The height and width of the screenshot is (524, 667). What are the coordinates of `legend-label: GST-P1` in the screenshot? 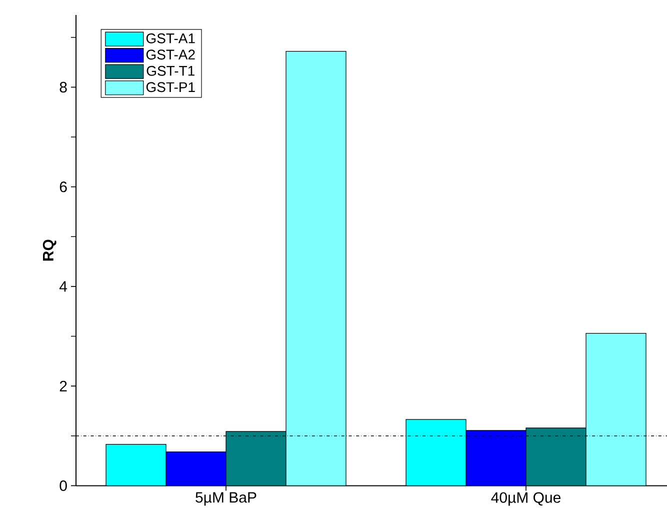 It's located at (170, 87).